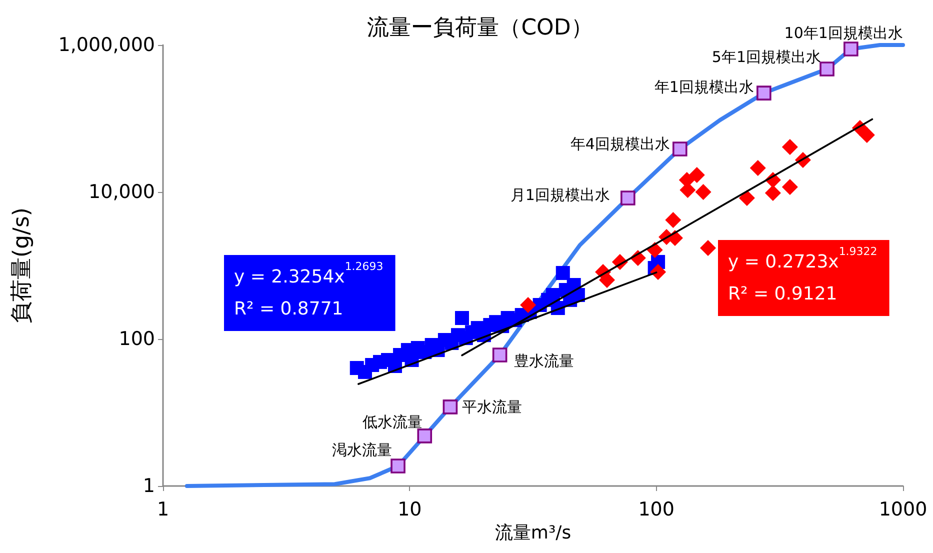 The image size is (933, 553). I want to click on annotation: 豊水流量, so click(544, 361).